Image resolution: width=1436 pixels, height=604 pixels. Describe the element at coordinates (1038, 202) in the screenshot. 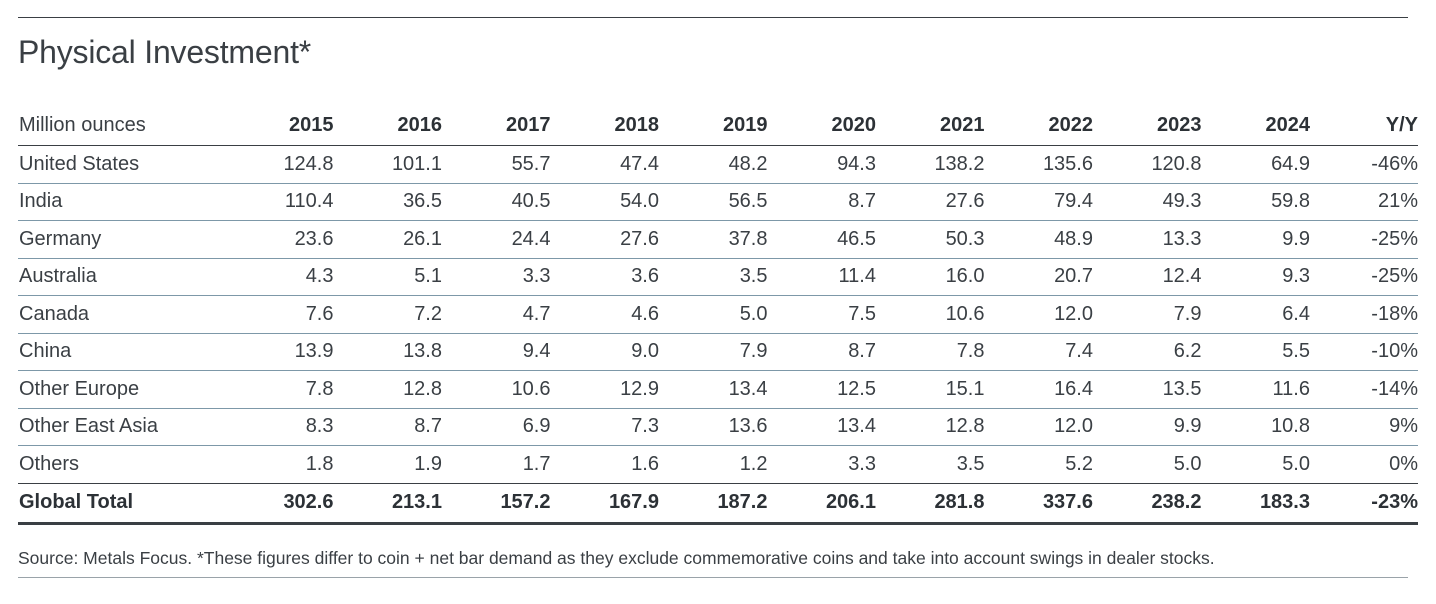

I see `table-cell: 79.4` at that location.